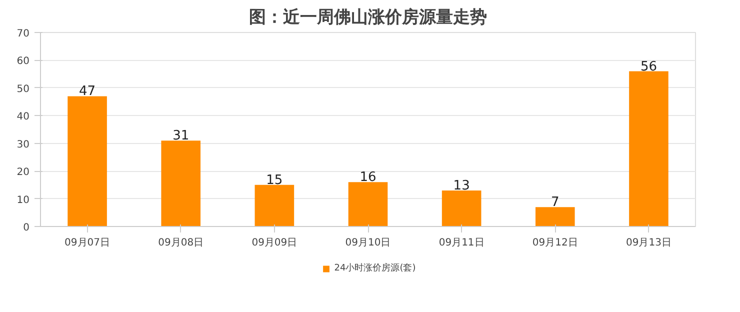  Describe the element at coordinates (275, 243) in the screenshot. I see `x-tick-label: 09月09日` at that location.